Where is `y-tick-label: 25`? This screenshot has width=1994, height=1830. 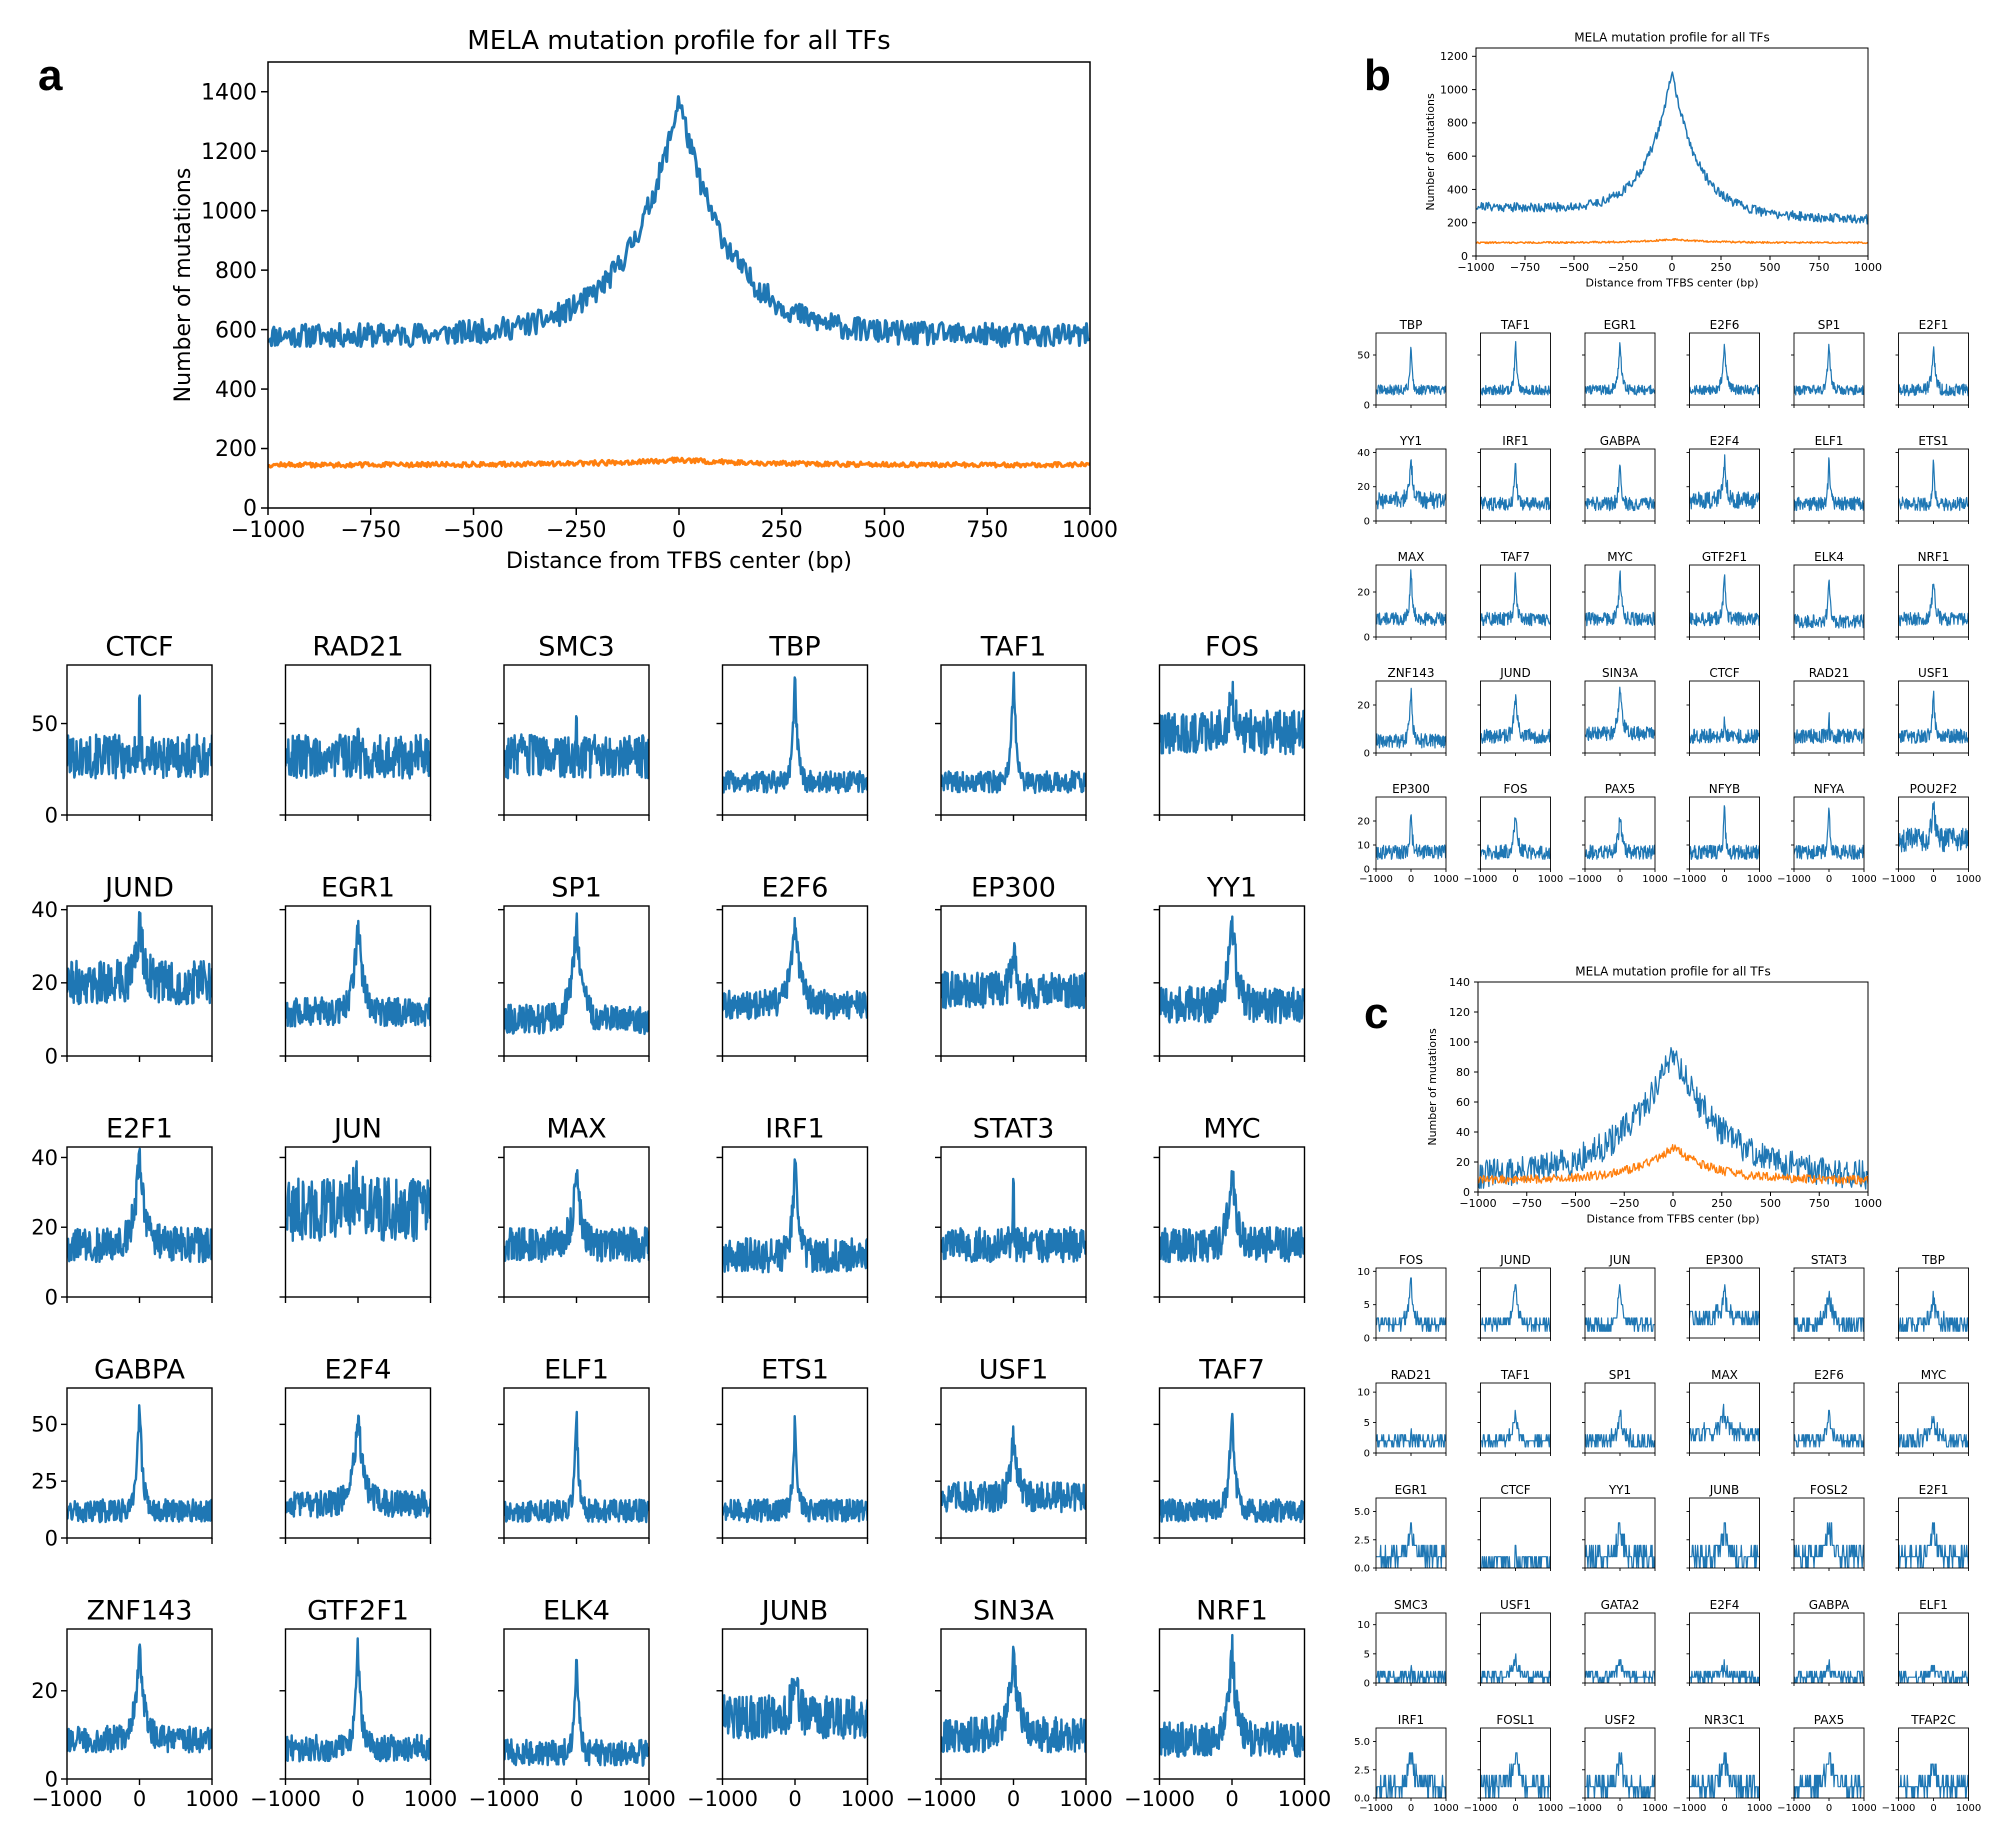
y-tick-label: 25 is located at coordinates (44, 1482).